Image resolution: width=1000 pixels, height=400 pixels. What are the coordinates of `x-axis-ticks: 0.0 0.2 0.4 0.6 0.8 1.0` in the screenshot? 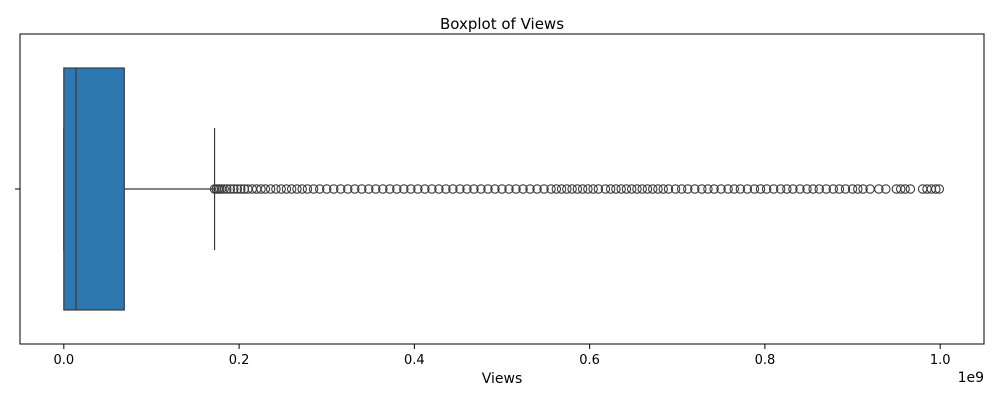 It's located at (502, 356).